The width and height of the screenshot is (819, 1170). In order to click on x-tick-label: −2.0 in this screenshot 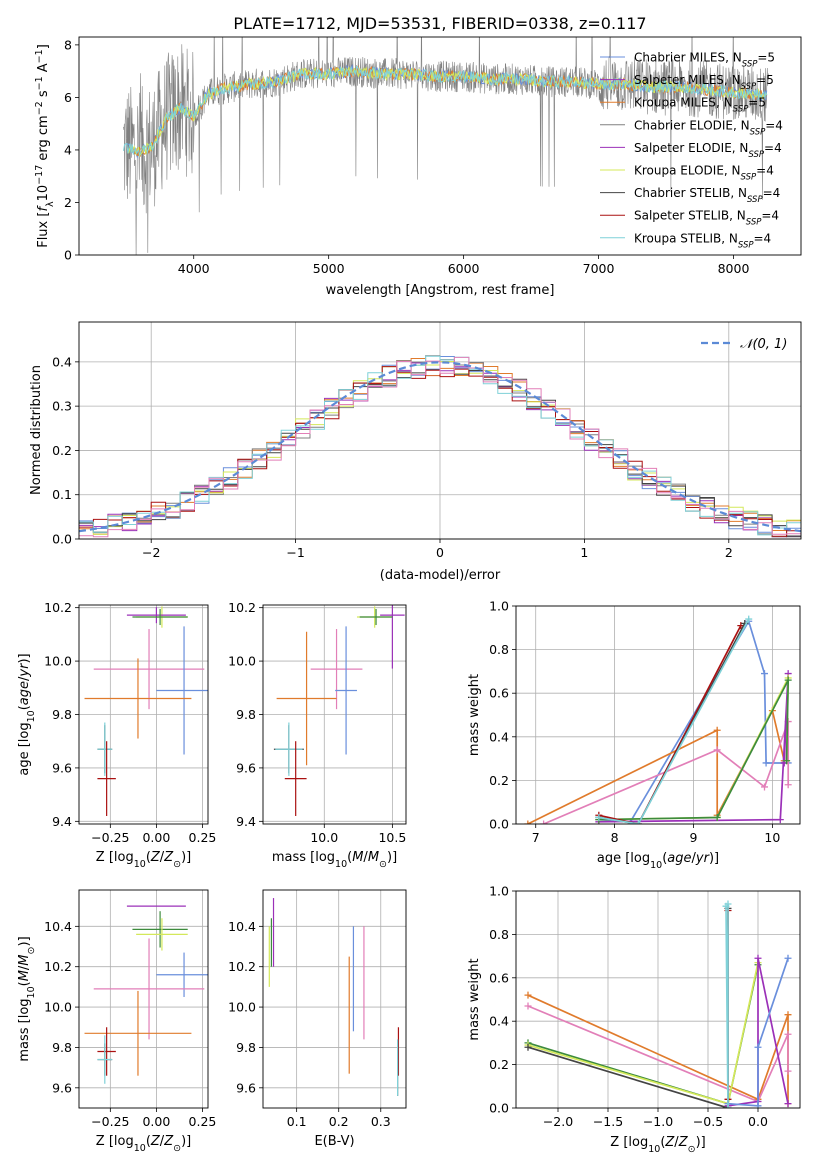, I will do `click(558, 1121)`.